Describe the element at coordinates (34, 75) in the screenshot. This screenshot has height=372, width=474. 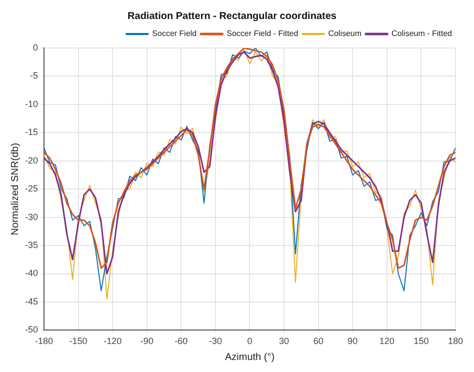
I see `y-tick-label: -5` at that location.